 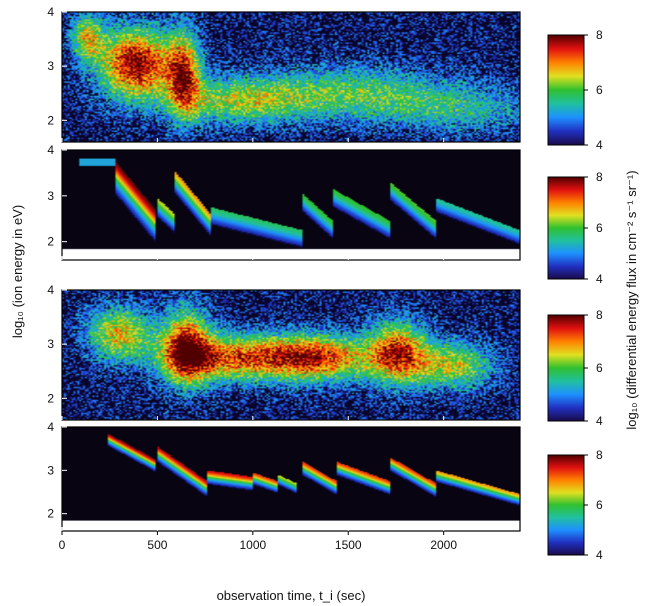 I want to click on x-axis-title: observation time, t_i (sec), so click(x=291, y=595).